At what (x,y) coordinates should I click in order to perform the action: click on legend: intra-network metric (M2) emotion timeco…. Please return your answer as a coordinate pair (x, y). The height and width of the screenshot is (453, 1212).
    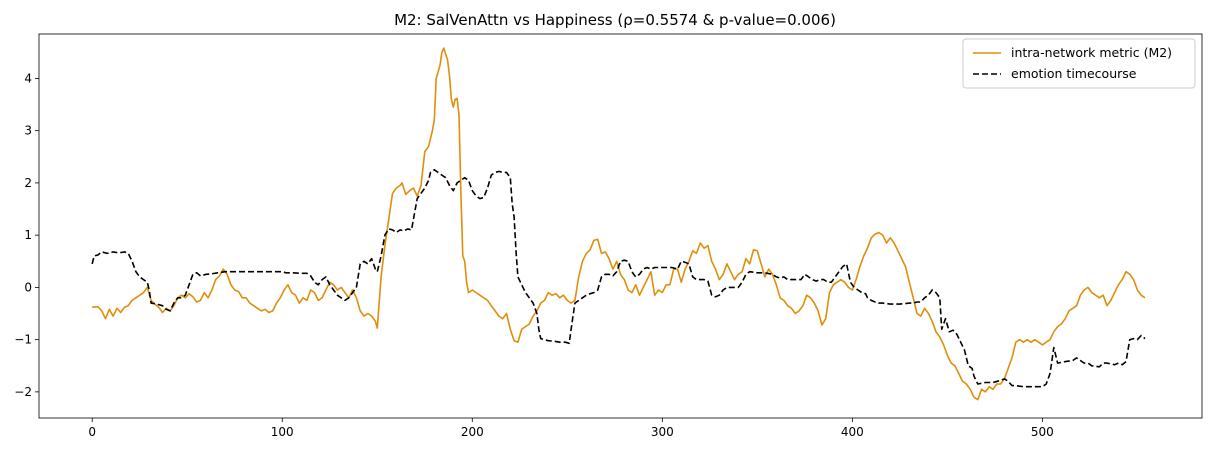
    Looking at the image, I should click on (1079, 63).